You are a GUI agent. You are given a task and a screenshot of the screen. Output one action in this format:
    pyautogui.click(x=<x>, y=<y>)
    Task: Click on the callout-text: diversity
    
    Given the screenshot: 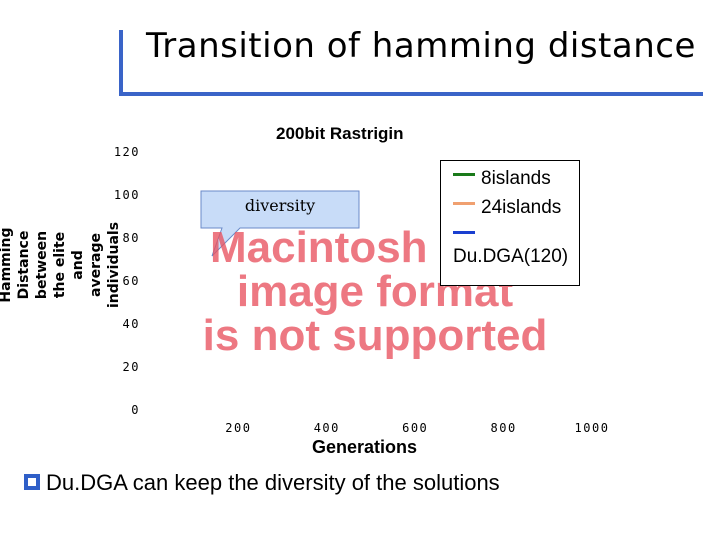 What is the action you would take?
    pyautogui.click(x=280, y=205)
    